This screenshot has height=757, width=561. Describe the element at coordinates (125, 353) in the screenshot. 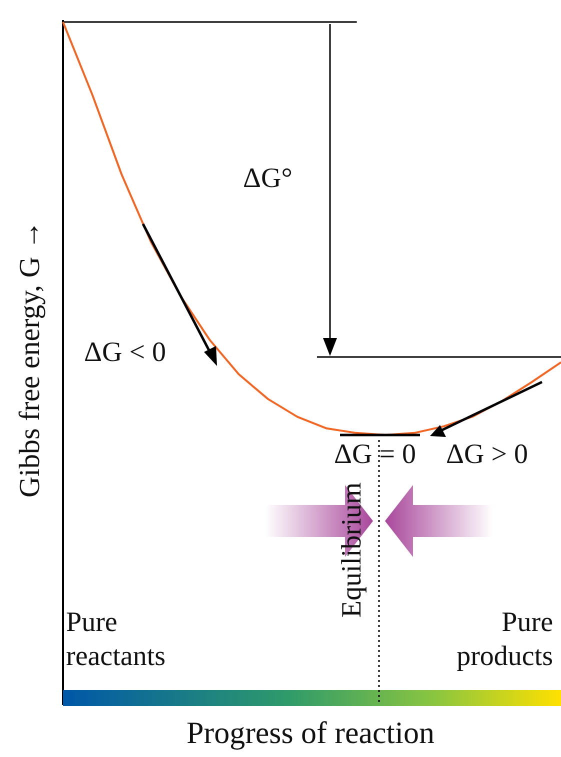

I see `annotation: ΔG < 0` at that location.